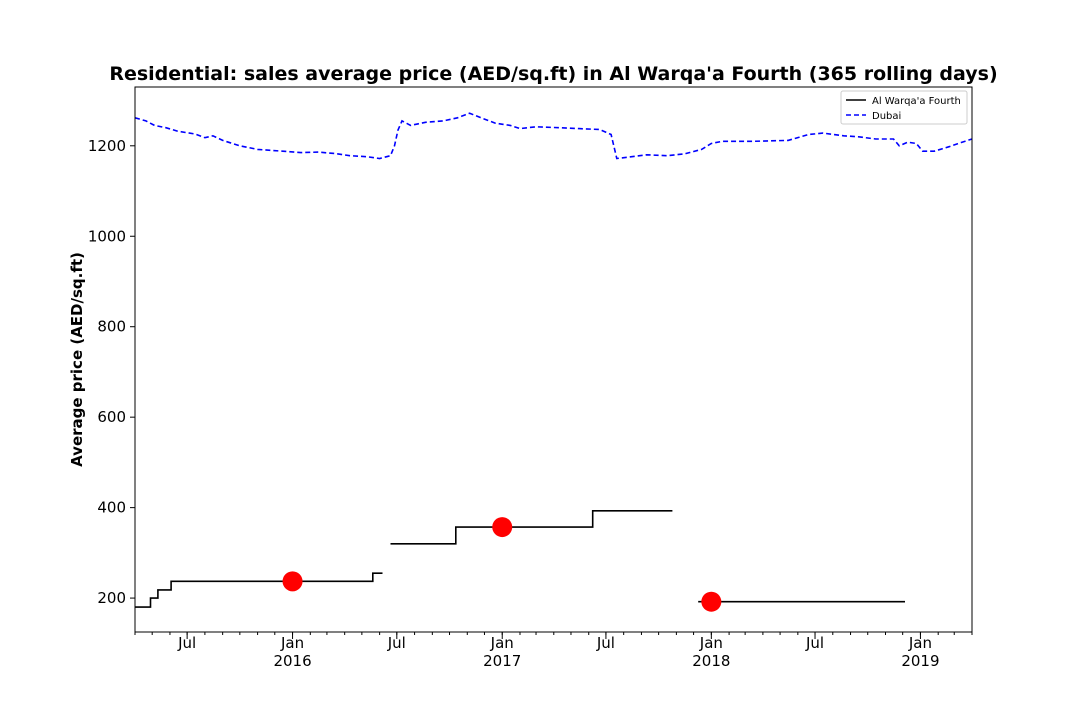  I want to click on y-tick-label: 800, so click(111, 327).